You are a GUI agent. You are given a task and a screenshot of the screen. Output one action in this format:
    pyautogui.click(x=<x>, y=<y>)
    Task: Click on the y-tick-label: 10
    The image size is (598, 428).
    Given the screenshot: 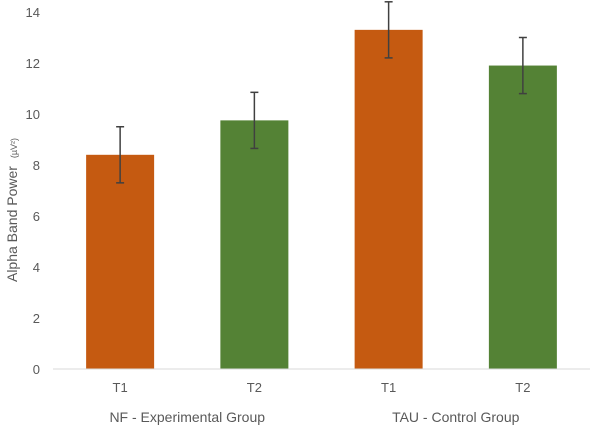 What is the action you would take?
    pyautogui.click(x=33, y=114)
    